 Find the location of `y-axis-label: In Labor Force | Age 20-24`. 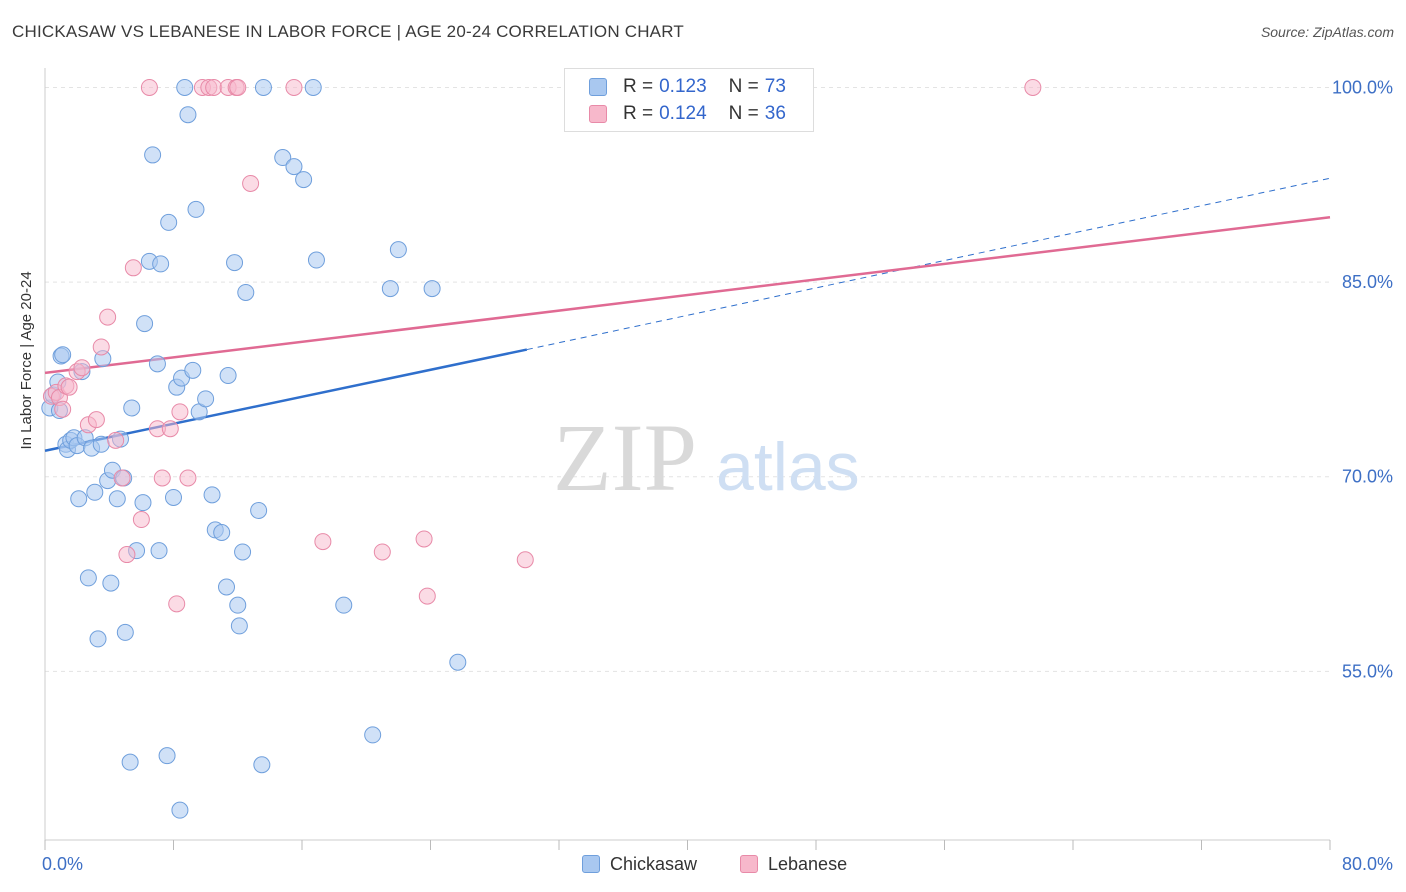

y-axis-label: In Labor Force | Age 20-24 is located at coordinates (26, 360).